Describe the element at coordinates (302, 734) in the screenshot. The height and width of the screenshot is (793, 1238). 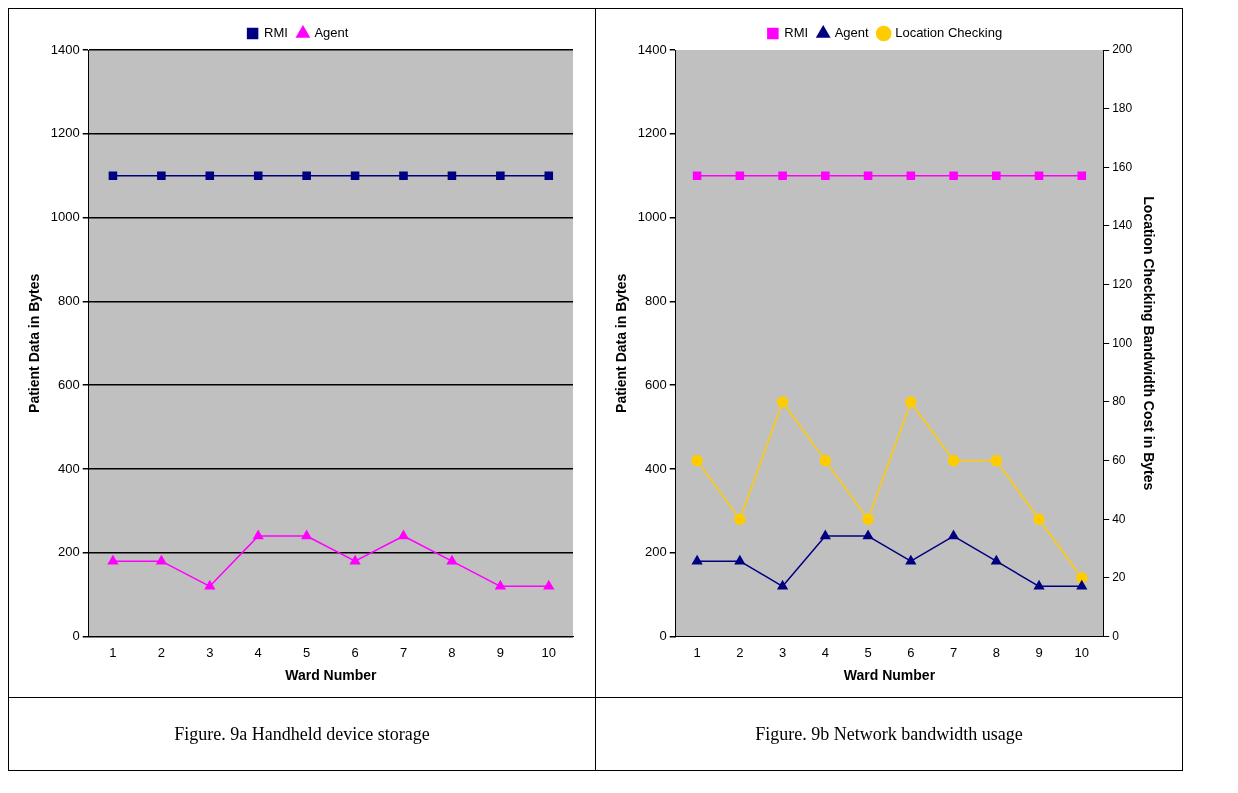
I see `text: Figure. 9a Handheld device storage` at that location.